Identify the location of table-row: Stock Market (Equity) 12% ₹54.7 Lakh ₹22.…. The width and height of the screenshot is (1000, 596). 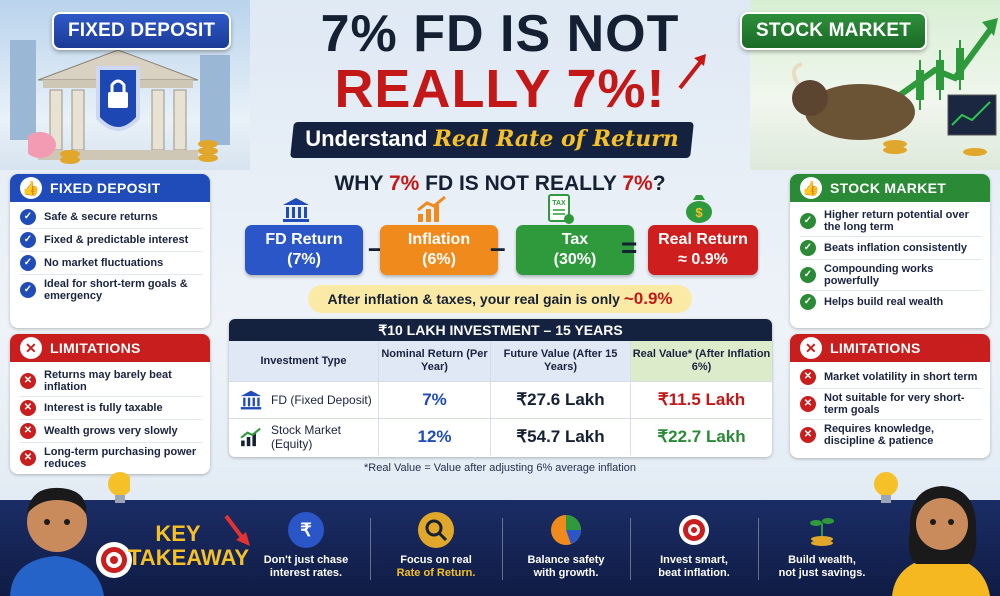
(500, 437).